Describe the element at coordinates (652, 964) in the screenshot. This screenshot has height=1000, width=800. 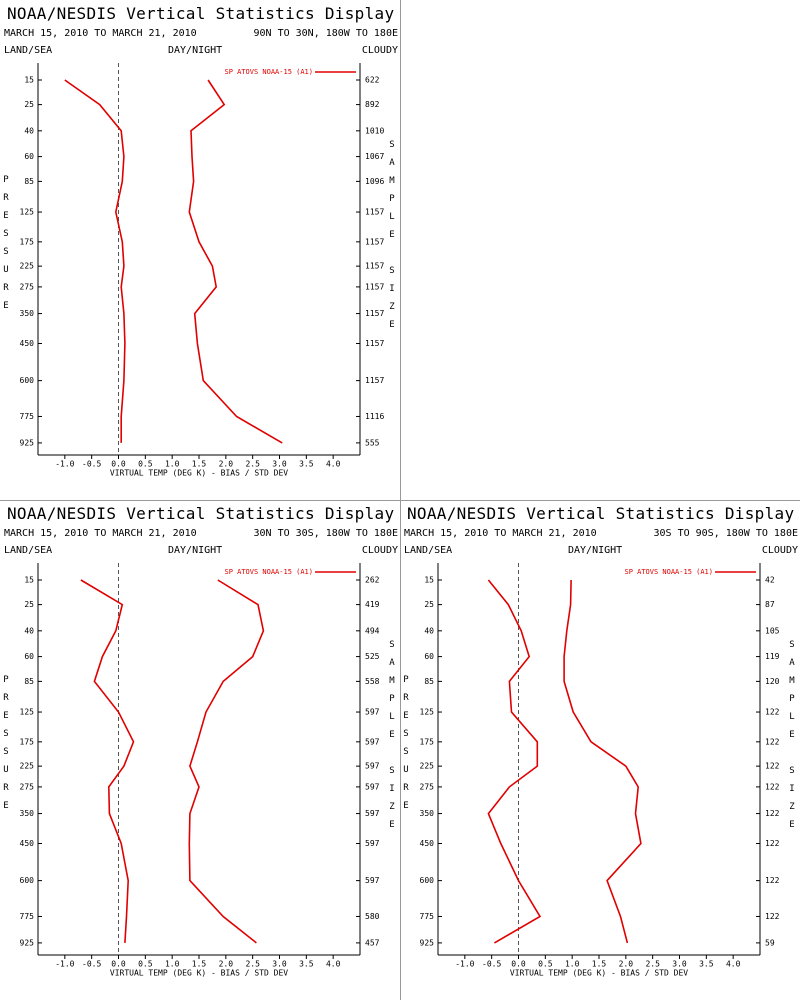
I see `x-tick-label: 2.5` at that location.